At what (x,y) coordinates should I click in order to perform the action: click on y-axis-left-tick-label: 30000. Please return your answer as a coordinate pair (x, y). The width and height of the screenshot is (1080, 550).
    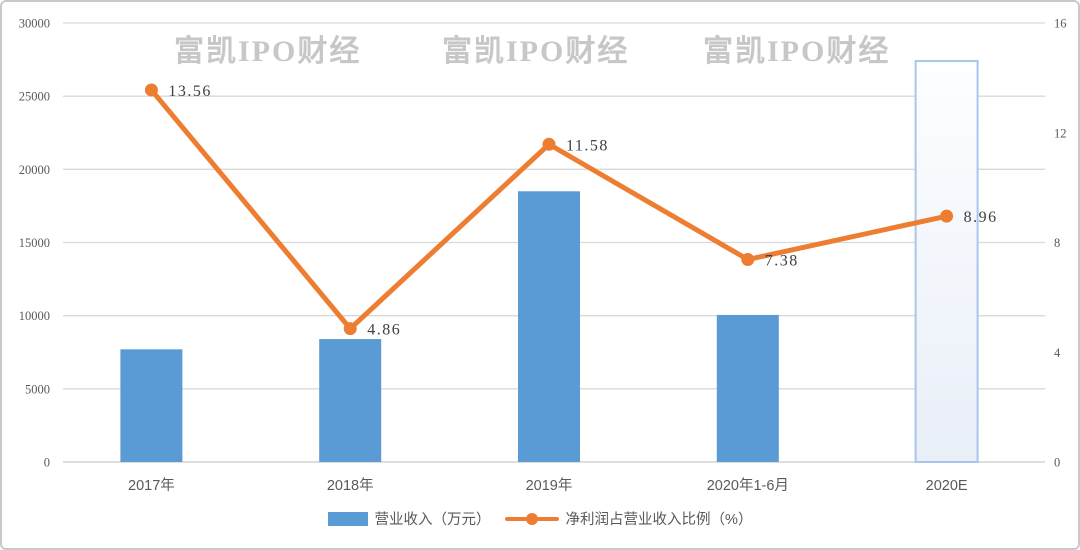
    Looking at the image, I should click on (34, 24).